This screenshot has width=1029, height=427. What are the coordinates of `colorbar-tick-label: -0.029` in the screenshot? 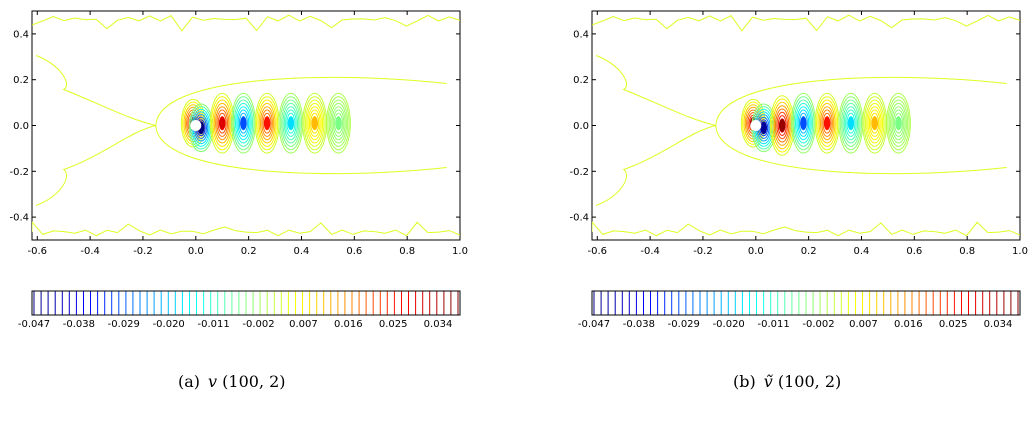 It's located at (124, 324).